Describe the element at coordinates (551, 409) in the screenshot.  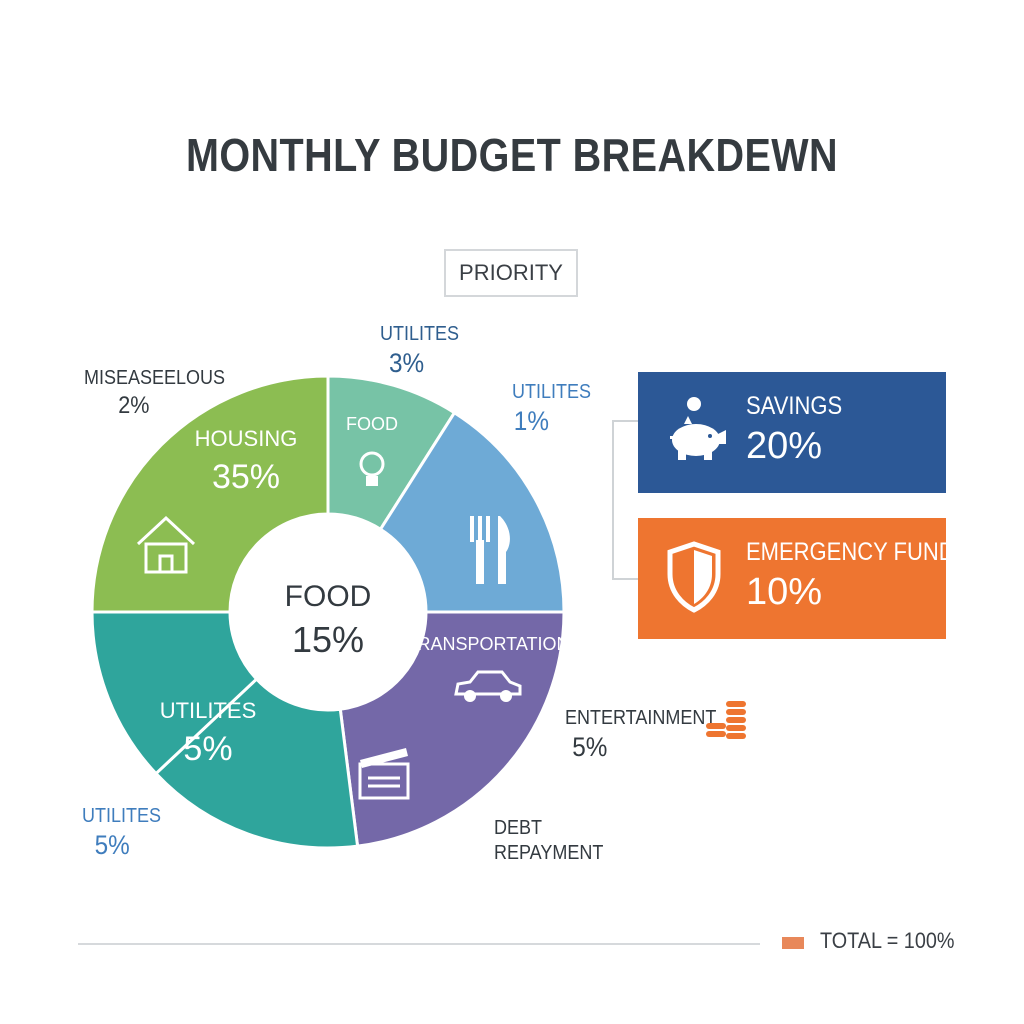
I see `label-utilities-right: UTILITES 1%` at that location.